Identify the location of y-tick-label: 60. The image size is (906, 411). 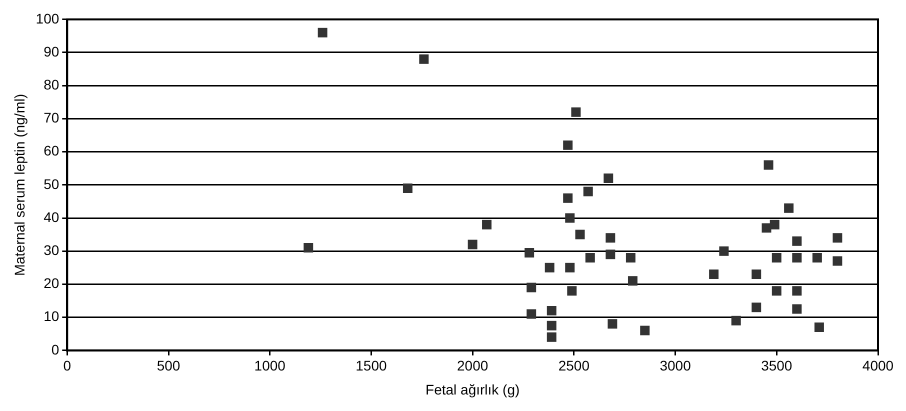
(52, 150).